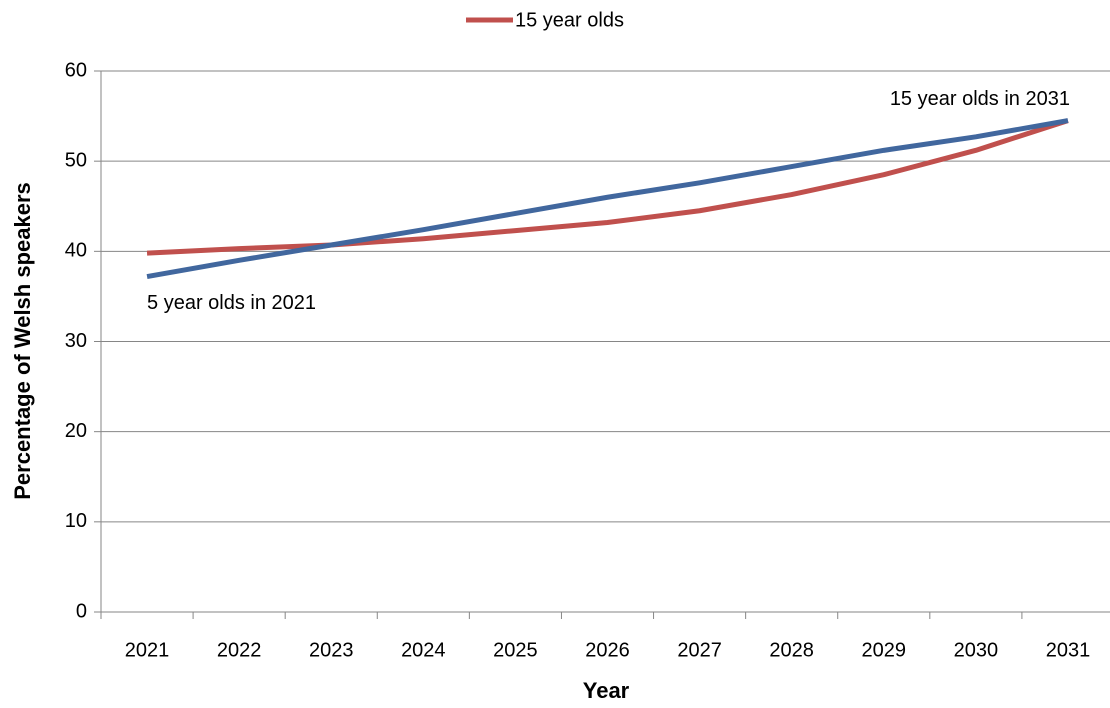  Describe the element at coordinates (239, 650) in the screenshot. I see `x-tick-label: 2022` at that location.